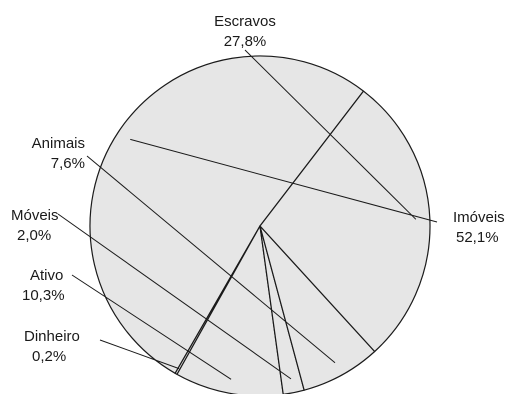  Describe the element at coordinates (58, 143) in the screenshot. I see `label-animais: Animais` at that location.